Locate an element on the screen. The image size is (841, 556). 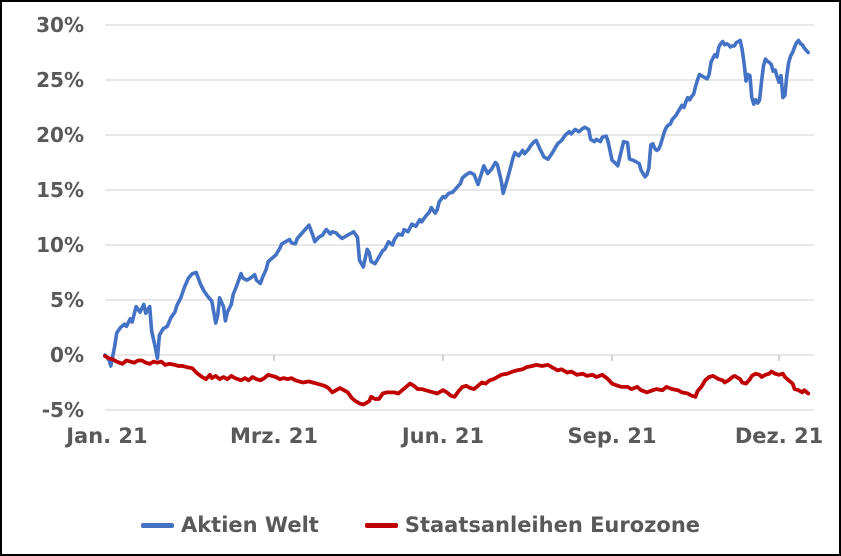
legend-label-aktien-welt: Aktien Welt is located at coordinates (249, 525).